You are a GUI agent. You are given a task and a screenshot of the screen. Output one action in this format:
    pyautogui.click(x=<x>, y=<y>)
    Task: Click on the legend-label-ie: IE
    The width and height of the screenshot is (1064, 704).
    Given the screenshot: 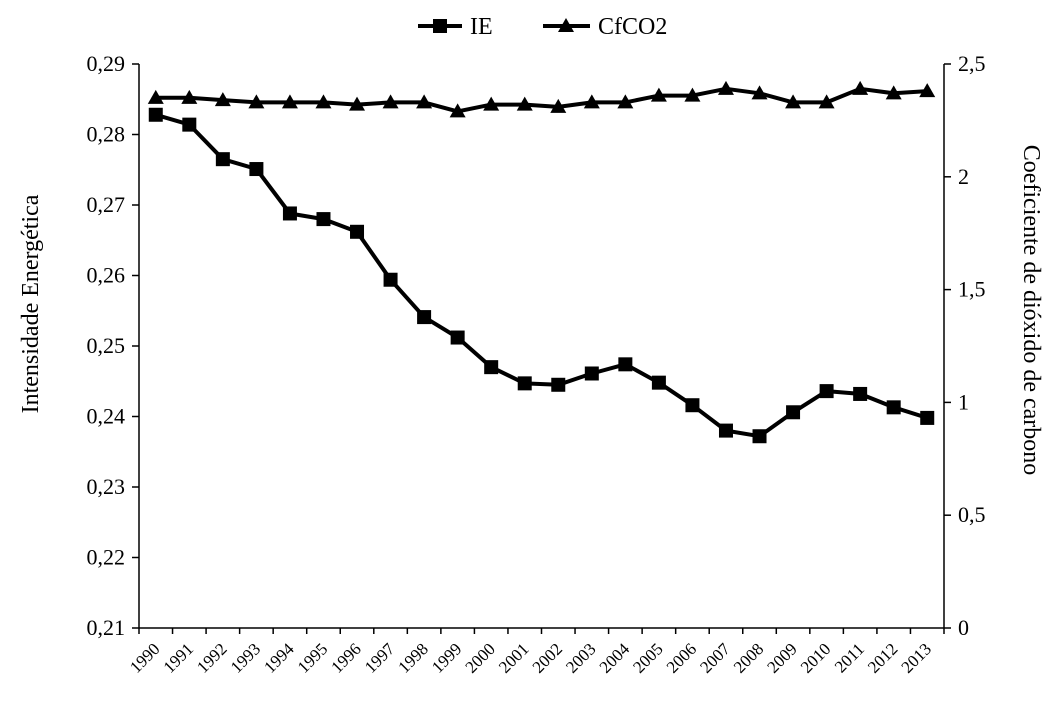 What is the action you would take?
    pyautogui.click(x=481, y=27)
    